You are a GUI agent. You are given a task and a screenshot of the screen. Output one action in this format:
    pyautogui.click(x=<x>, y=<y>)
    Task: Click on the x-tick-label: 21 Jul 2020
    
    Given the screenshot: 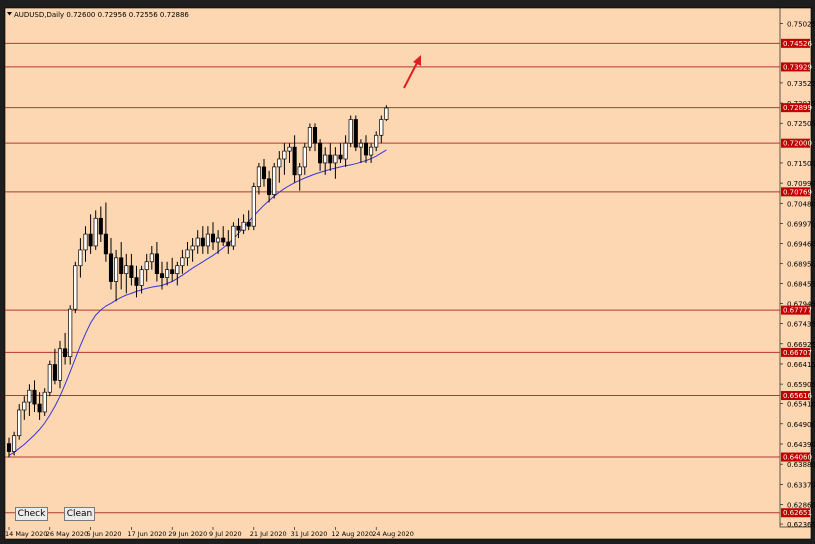 What is the action you would take?
    pyautogui.click(x=268, y=534)
    